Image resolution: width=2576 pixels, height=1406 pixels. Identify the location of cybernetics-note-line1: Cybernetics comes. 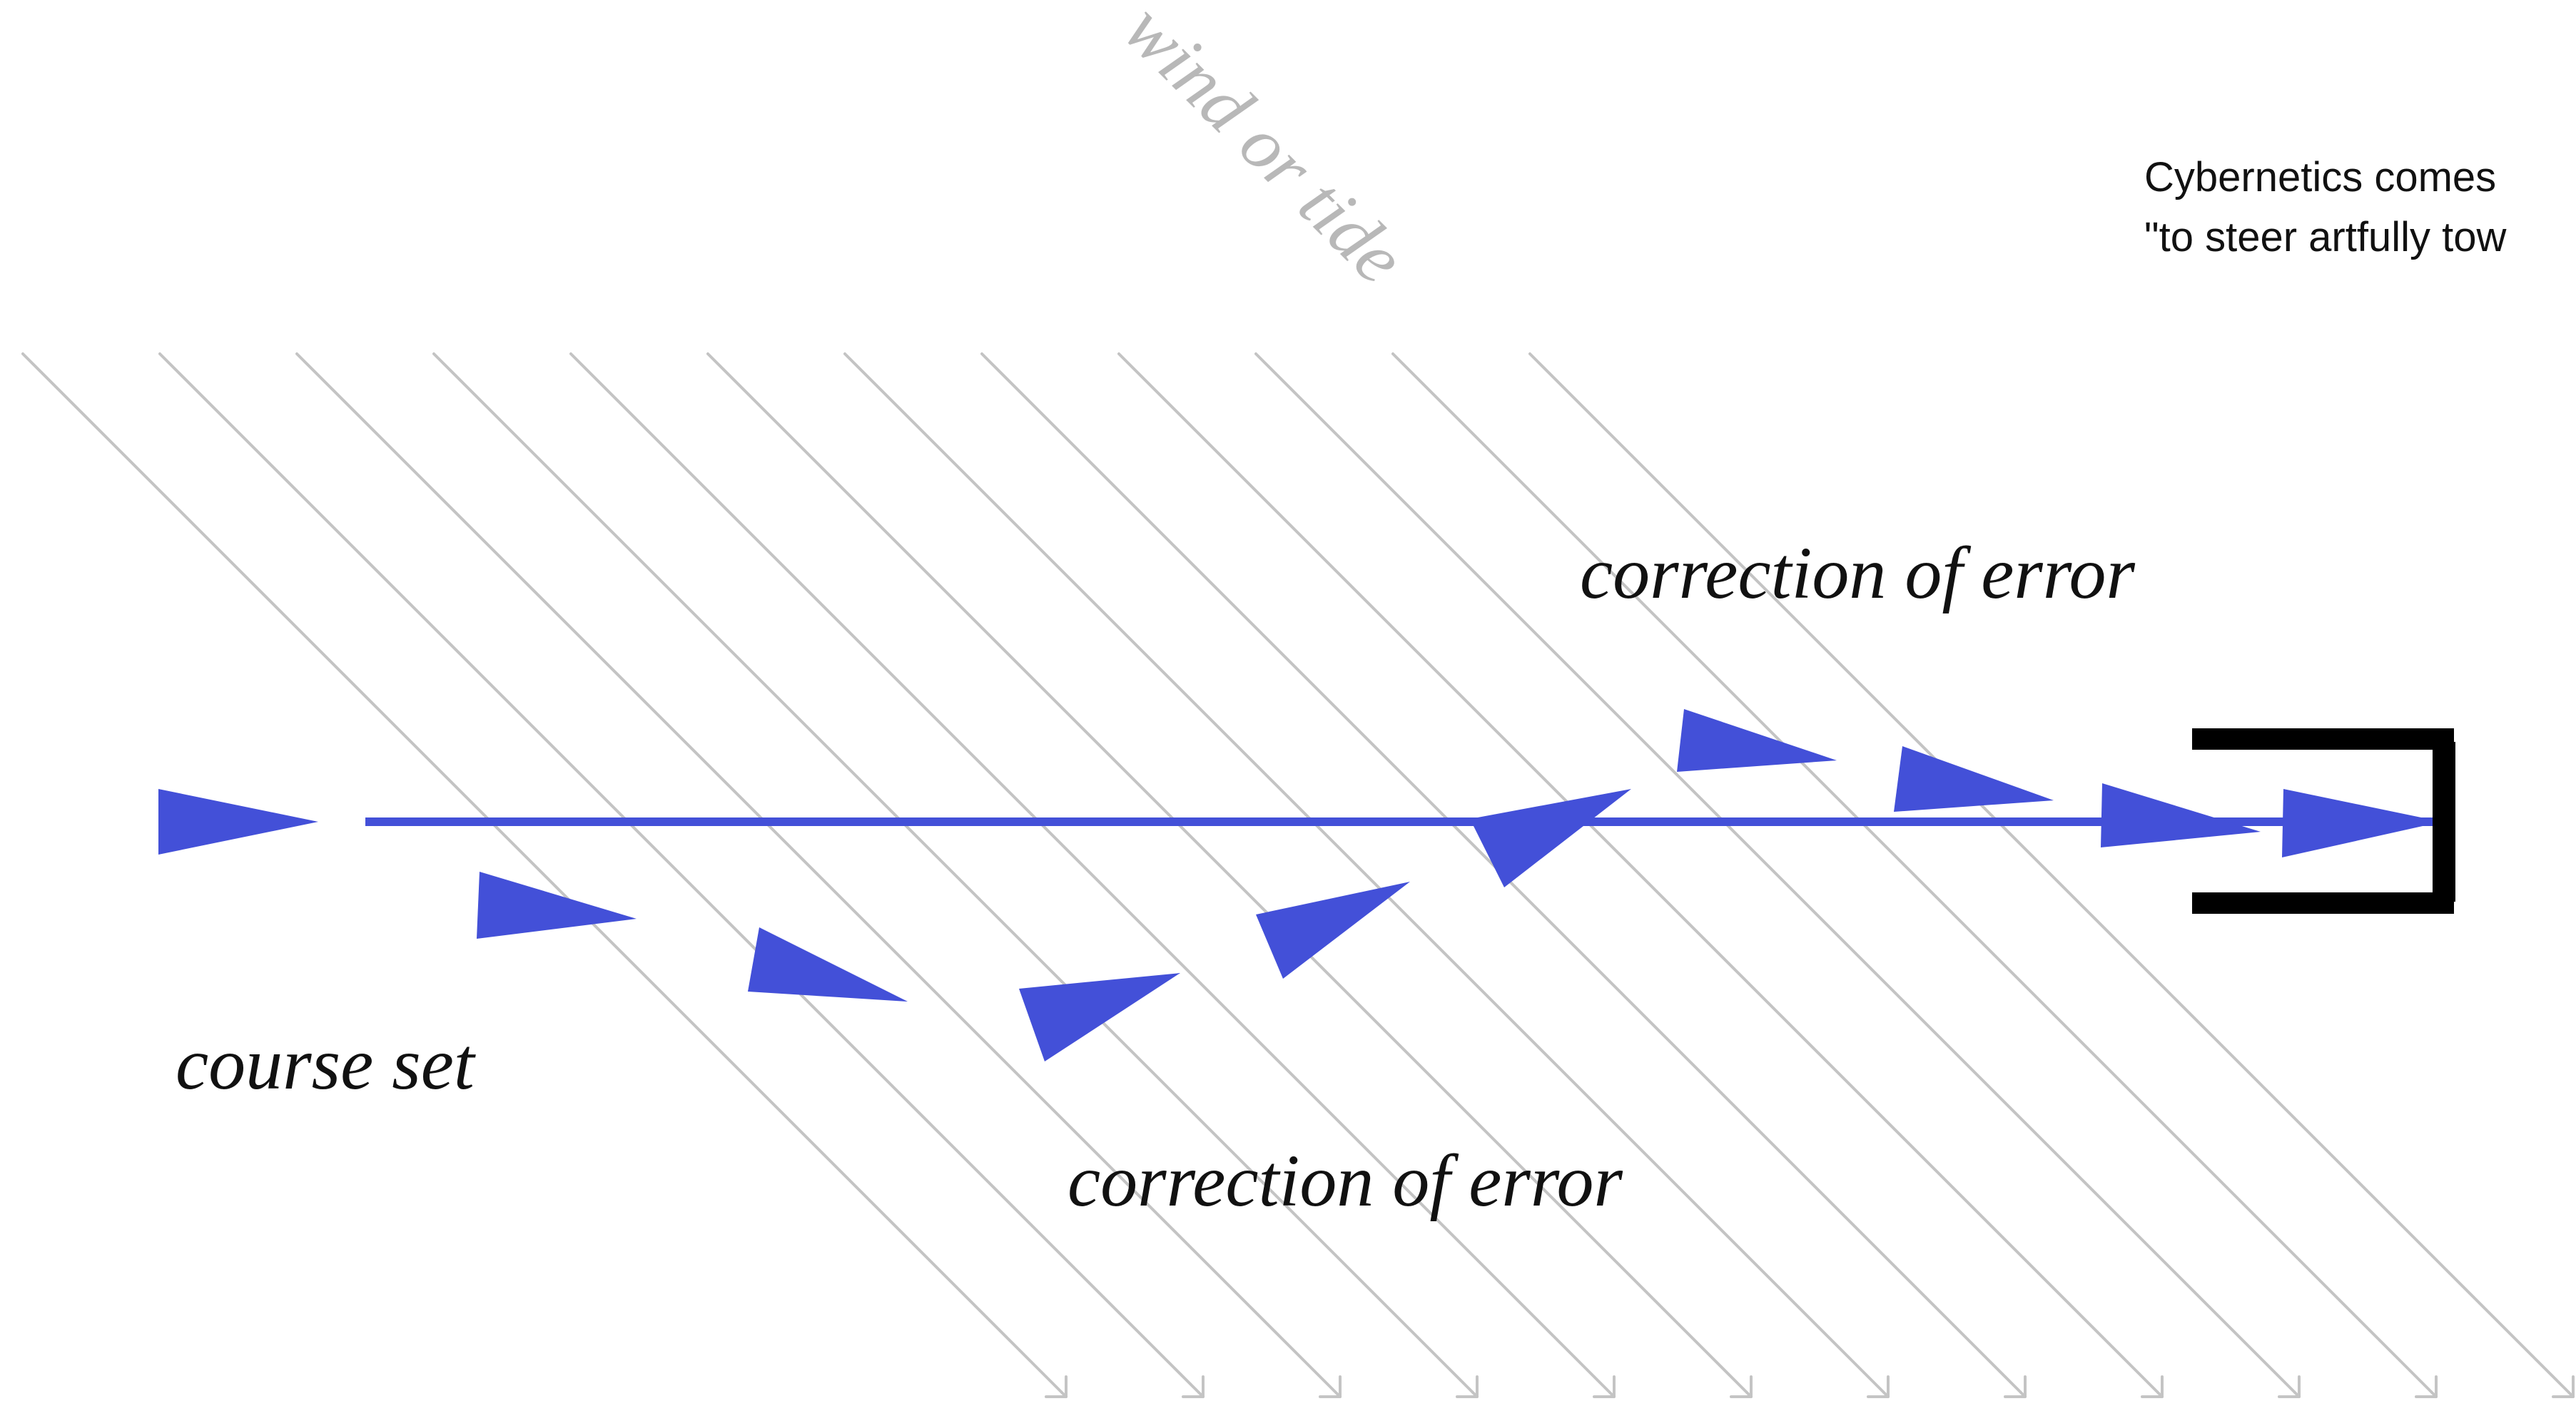
(2320, 177).